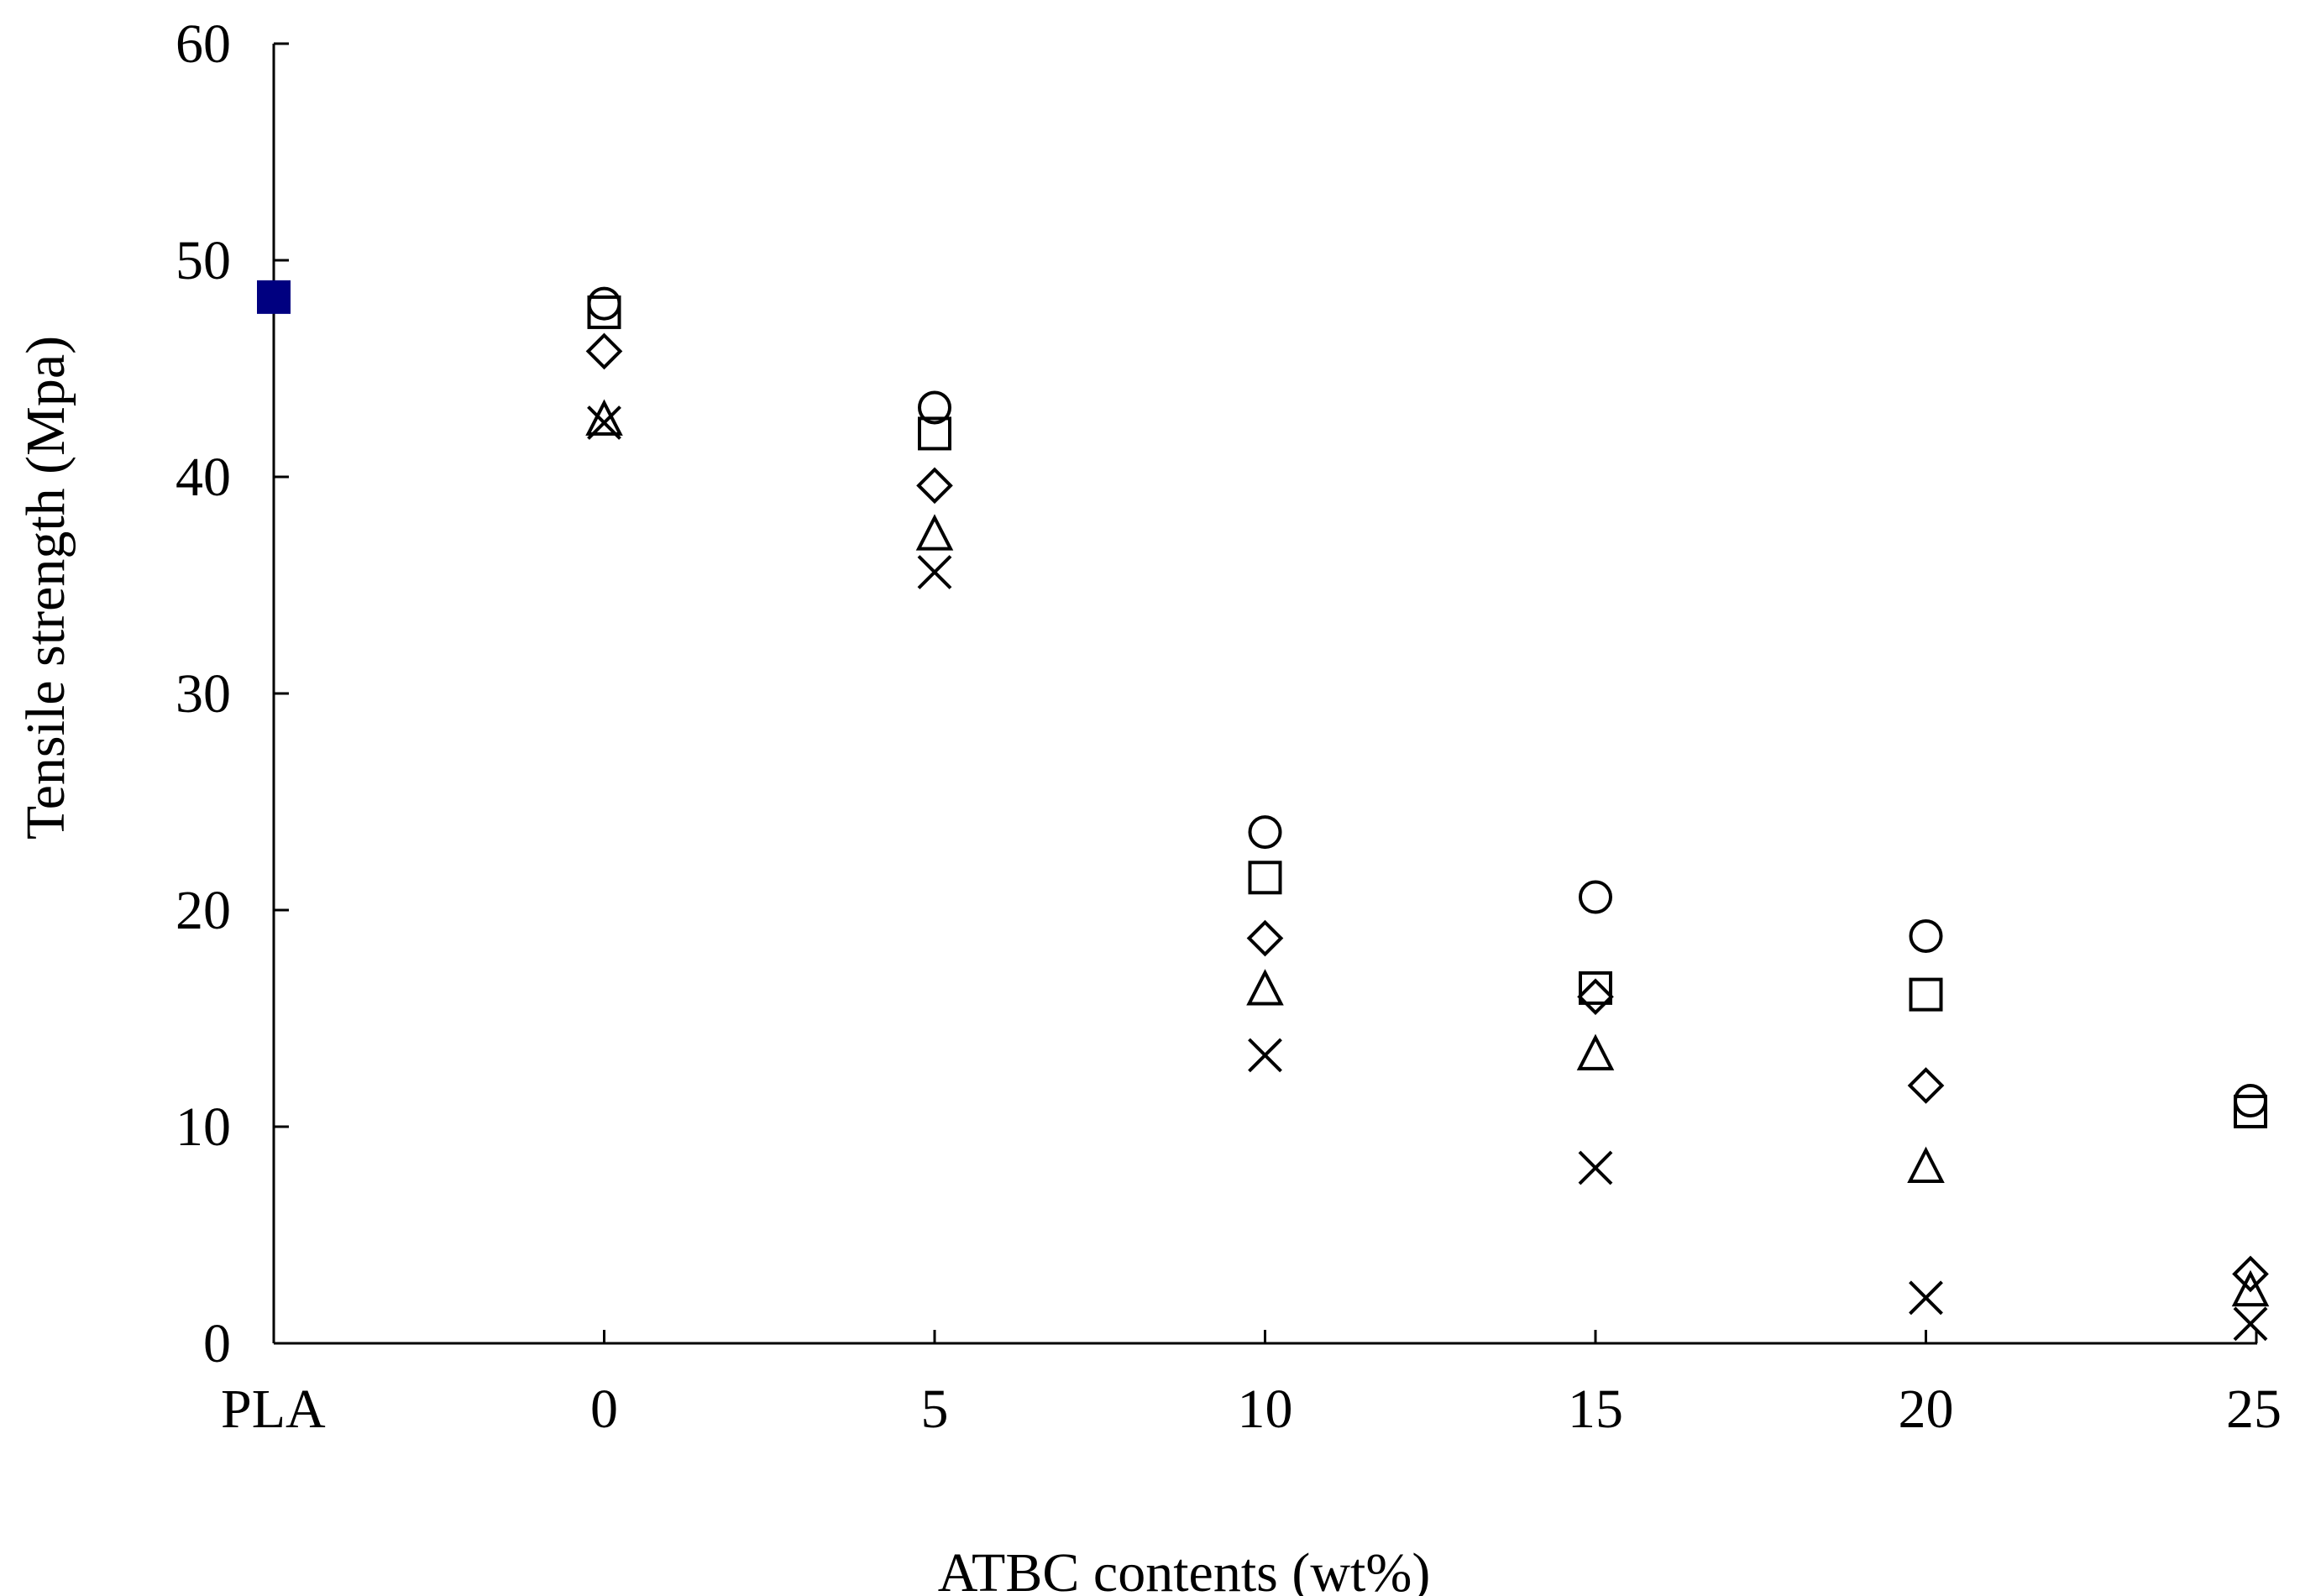 Image resolution: width=2300 pixels, height=1596 pixels. I want to click on y-tick-label: 10, so click(203, 1127).